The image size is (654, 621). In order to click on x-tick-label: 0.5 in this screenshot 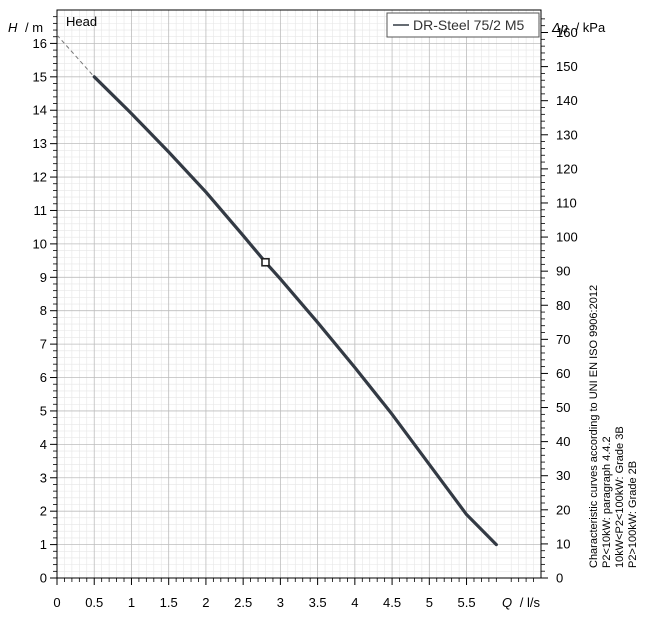, I will do `click(94, 602)`.